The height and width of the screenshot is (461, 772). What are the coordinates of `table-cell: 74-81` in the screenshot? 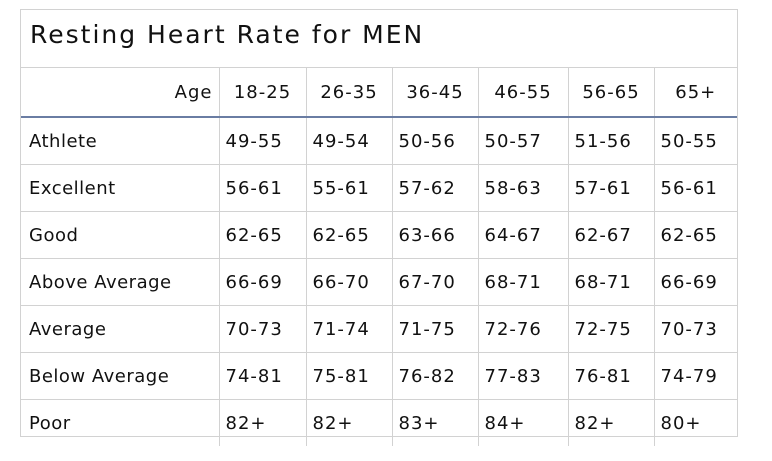 It's located at (262, 376).